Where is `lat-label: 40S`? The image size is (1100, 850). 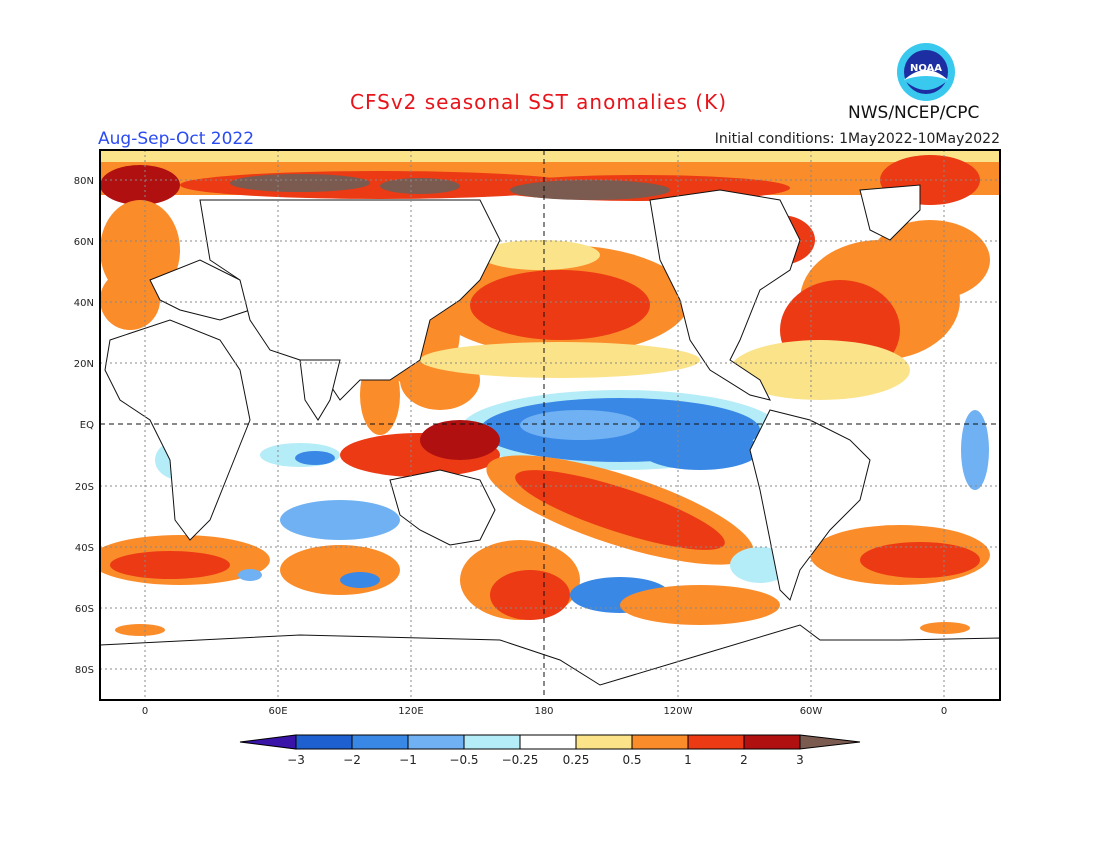 lat-label: 40S is located at coordinates (84, 548).